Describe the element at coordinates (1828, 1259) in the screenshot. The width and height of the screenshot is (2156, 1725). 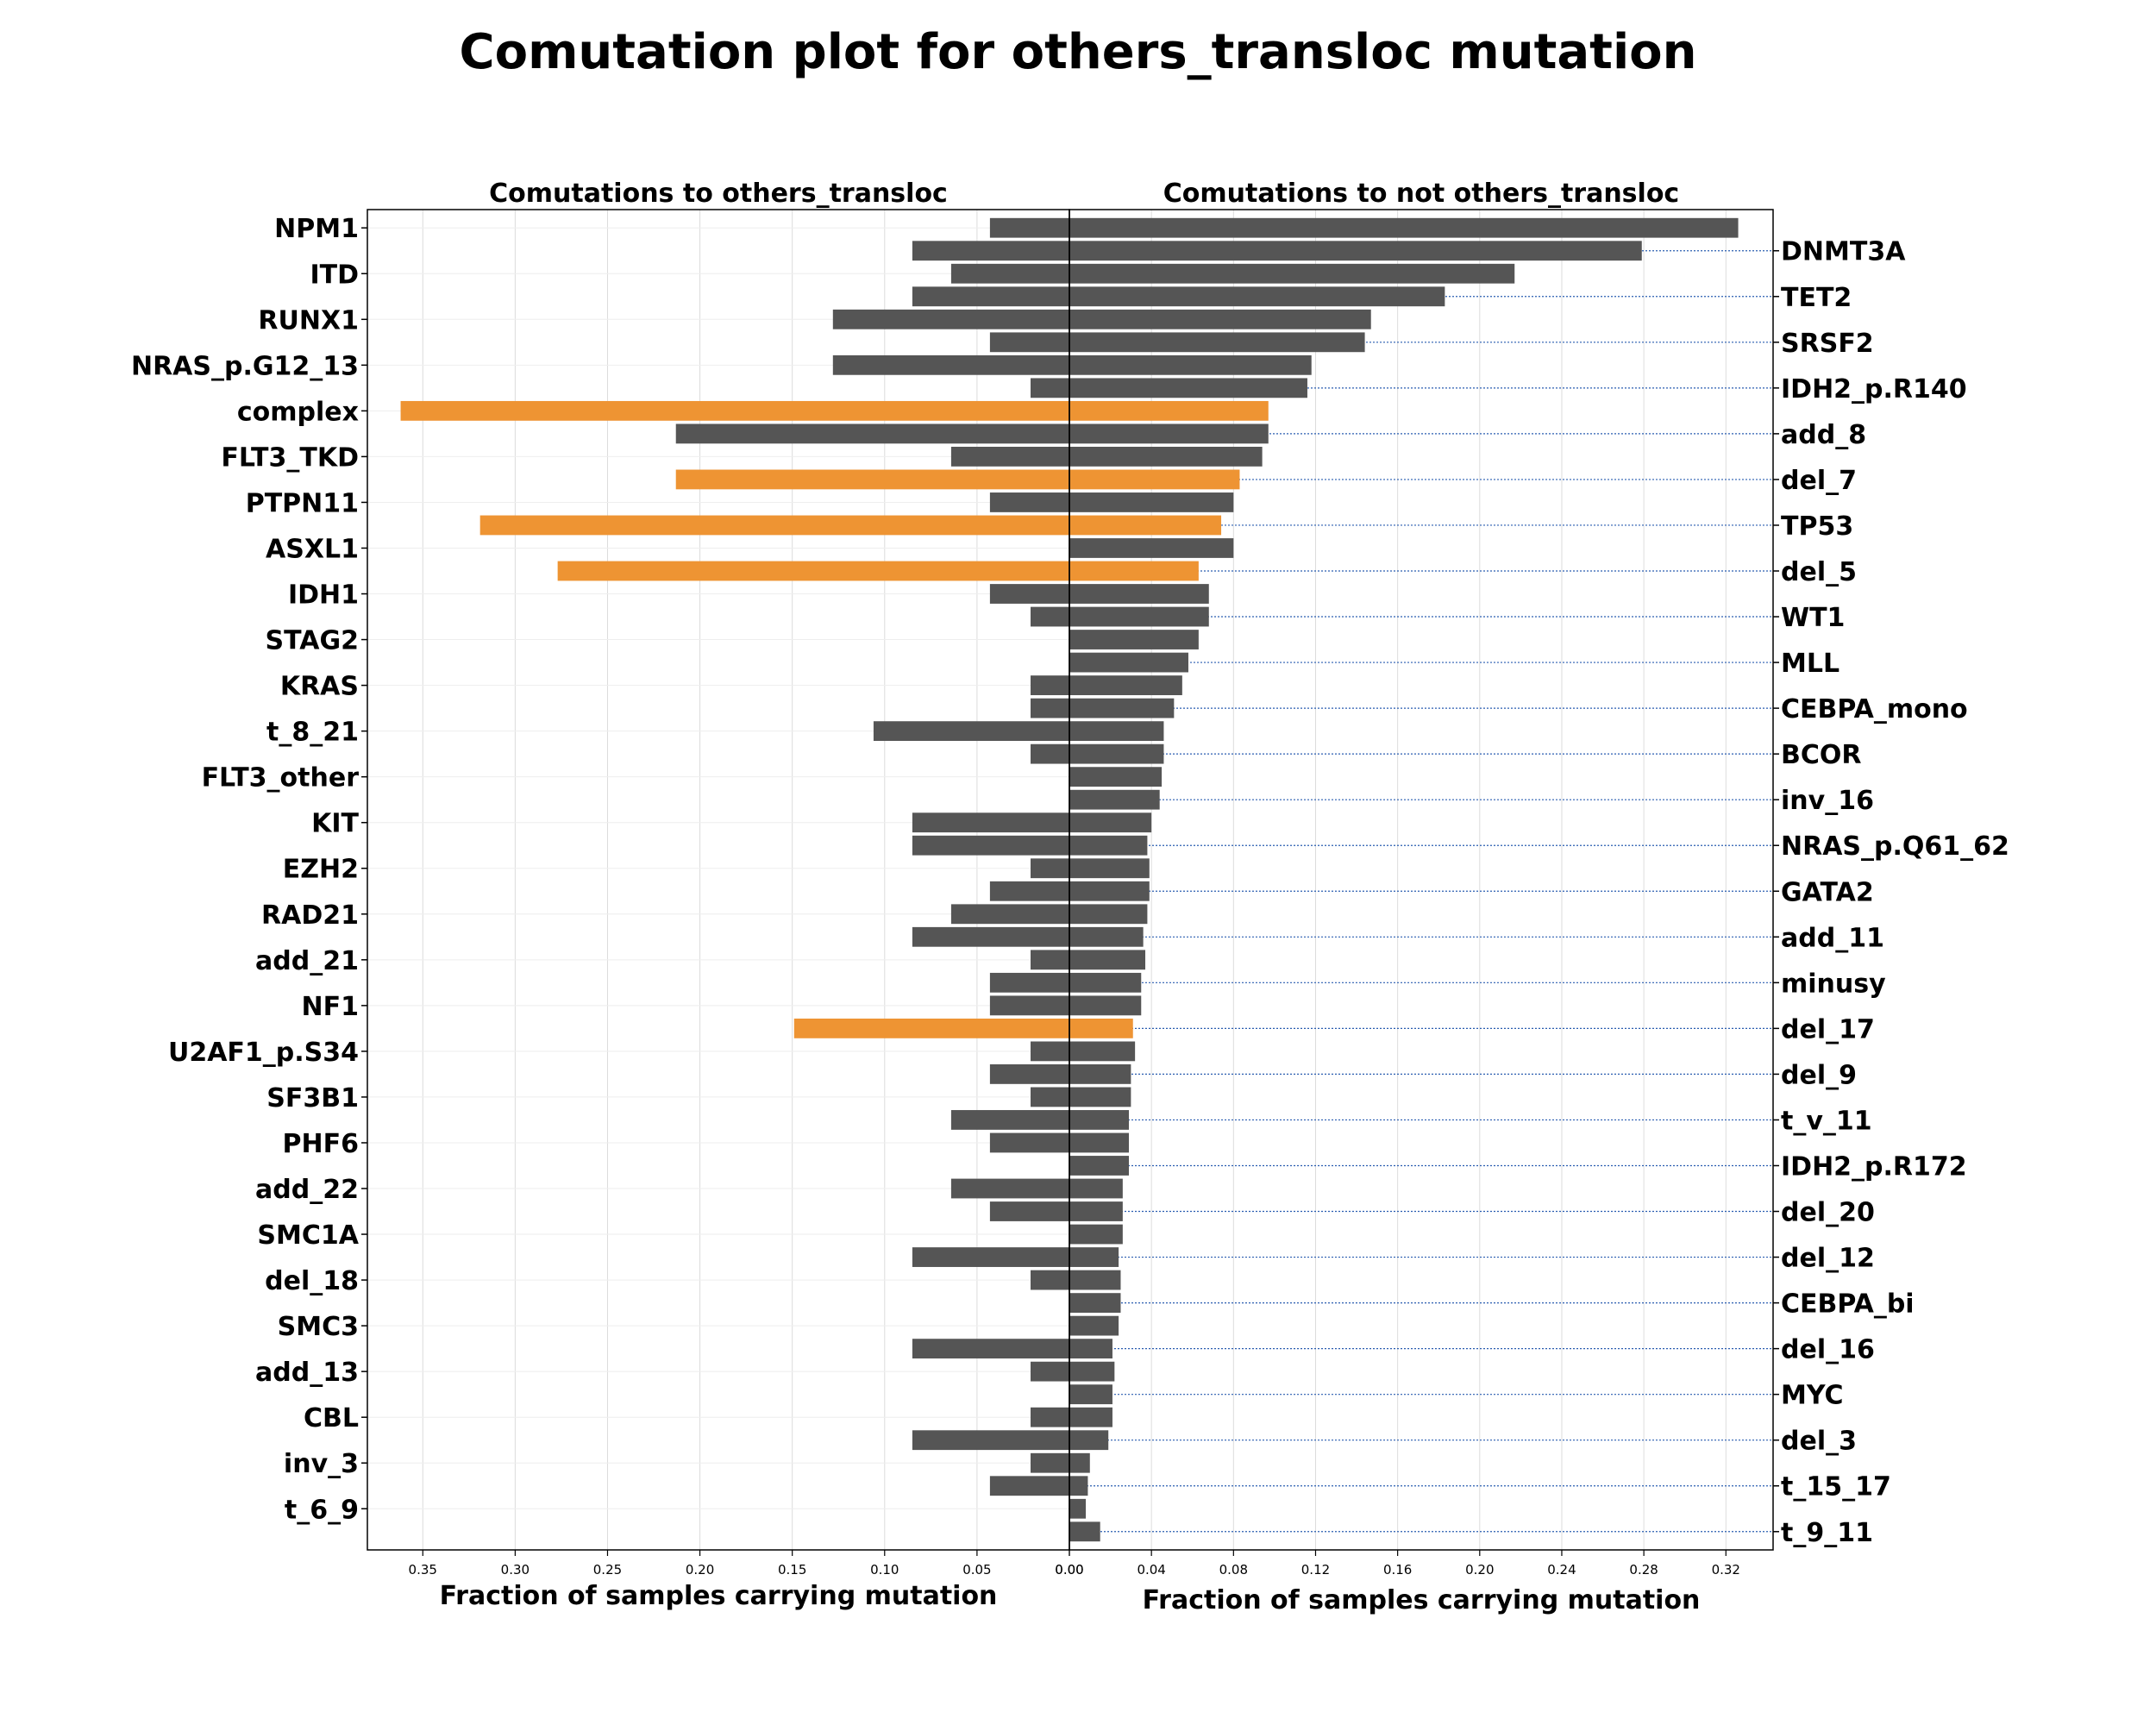
I see `right-ytick-label: del_12` at that location.